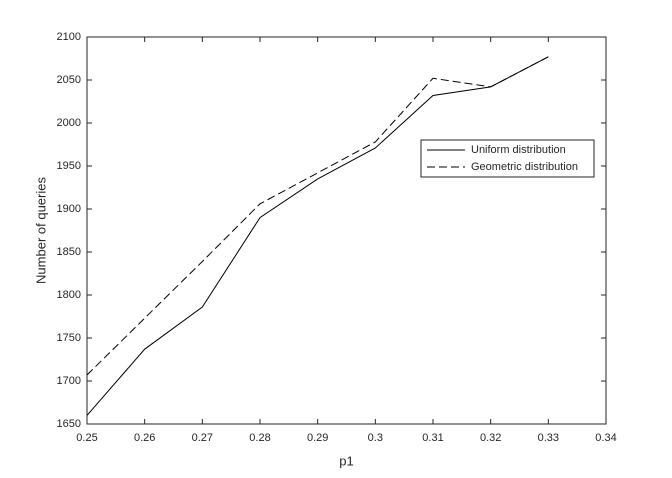  Describe the element at coordinates (69, 295) in the screenshot. I see `y-tick-label: 1800` at that location.